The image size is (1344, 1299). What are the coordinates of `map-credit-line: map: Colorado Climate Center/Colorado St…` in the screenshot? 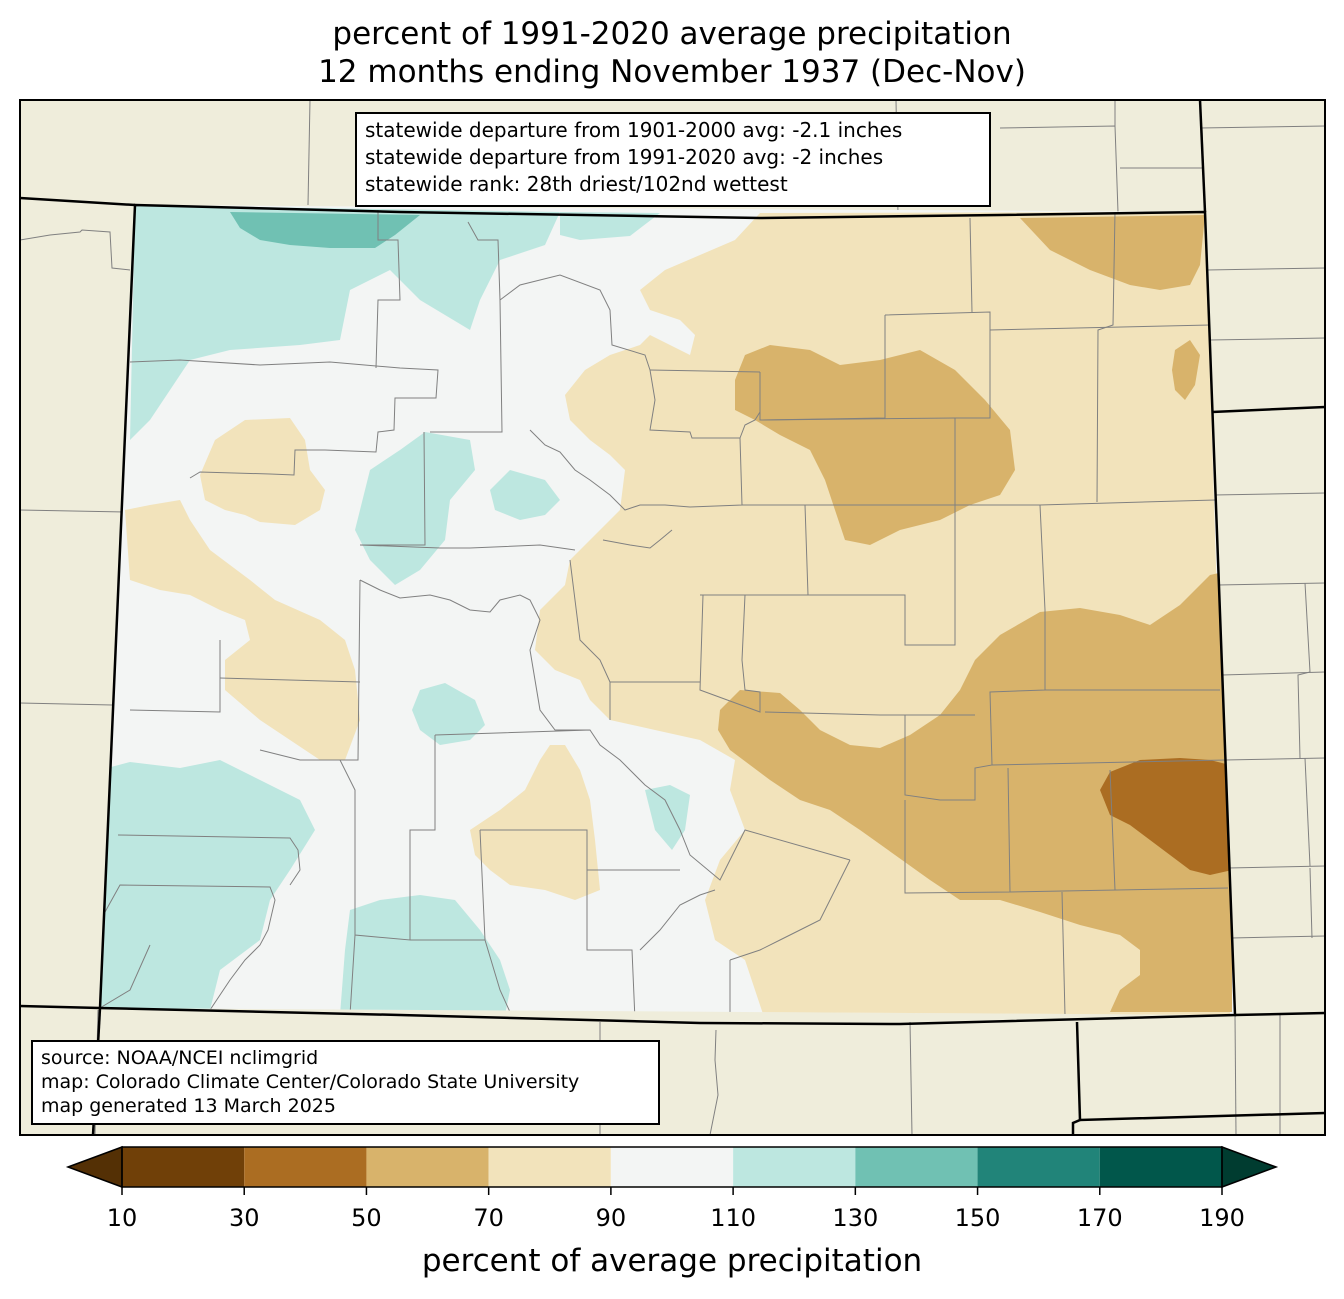 It's located at (310, 1082).